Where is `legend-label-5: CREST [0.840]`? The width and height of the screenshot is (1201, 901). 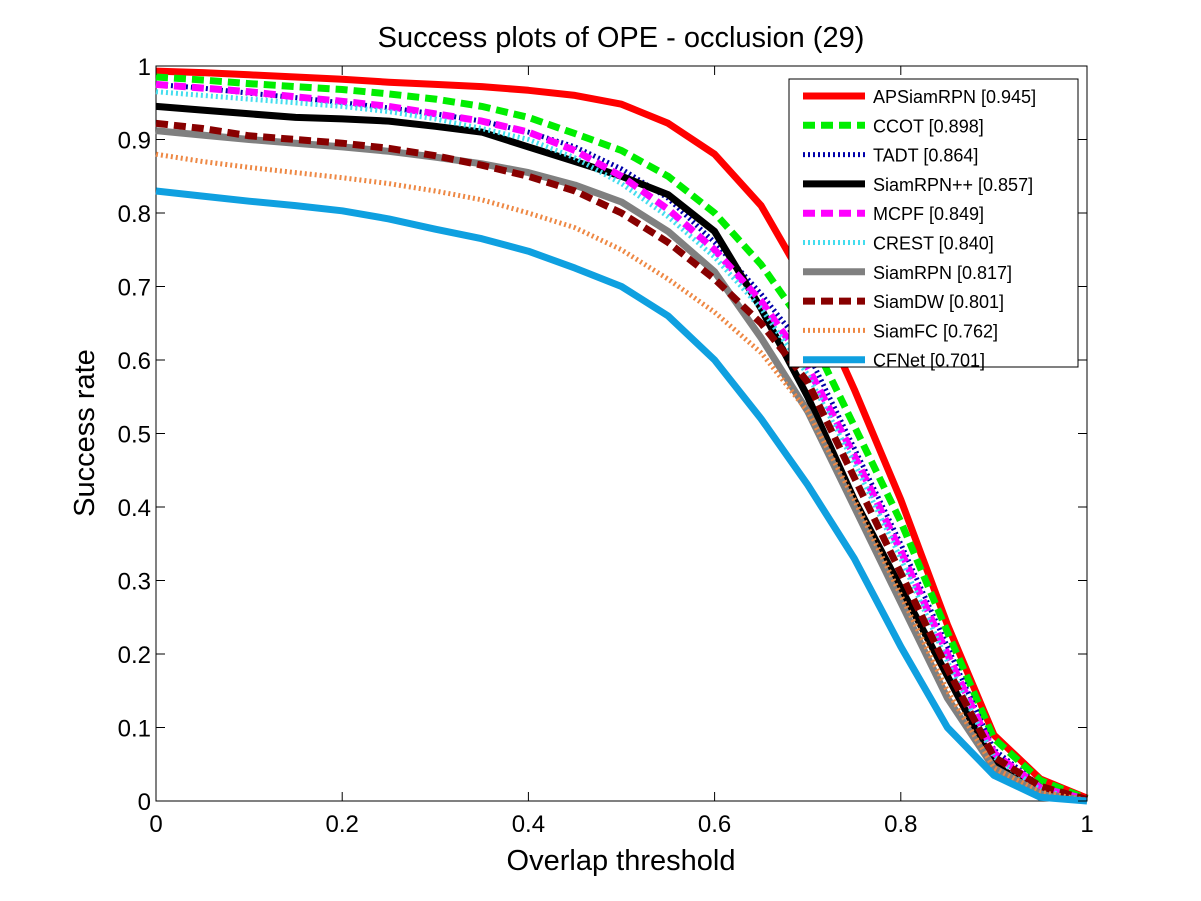
legend-label-5: CREST [0.840] is located at coordinates (933, 244).